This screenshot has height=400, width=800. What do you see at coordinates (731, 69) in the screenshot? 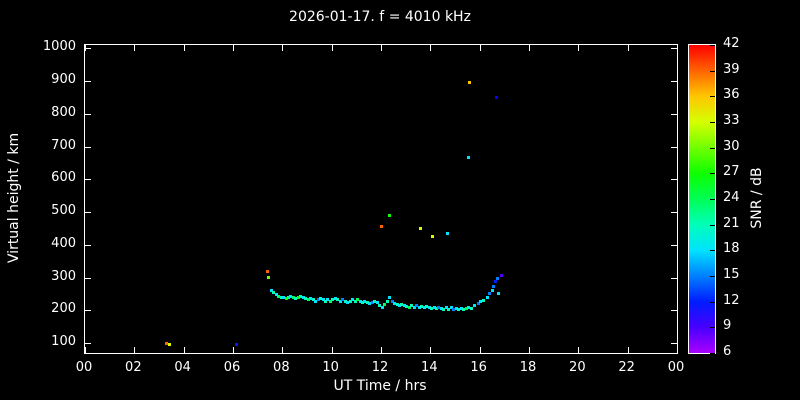
I see `colorbar-tick-label: 39` at bounding box center [731, 69].